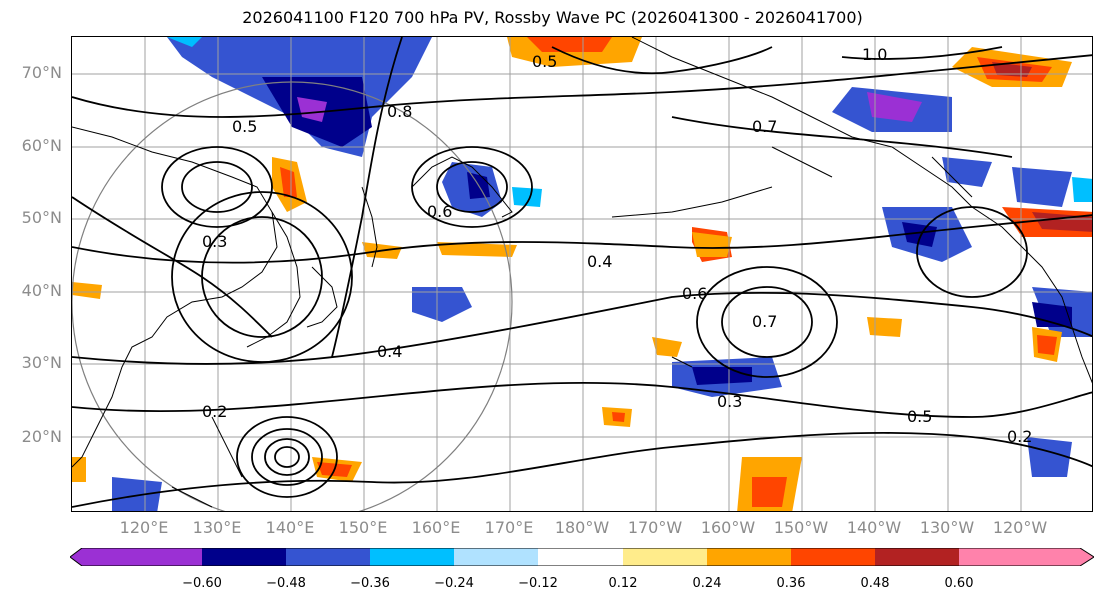 Image resolution: width=1105 pixels, height=604 pixels. Describe the element at coordinates (436, 527) in the screenshot. I see `lon-label-160e: 160°E` at that location.